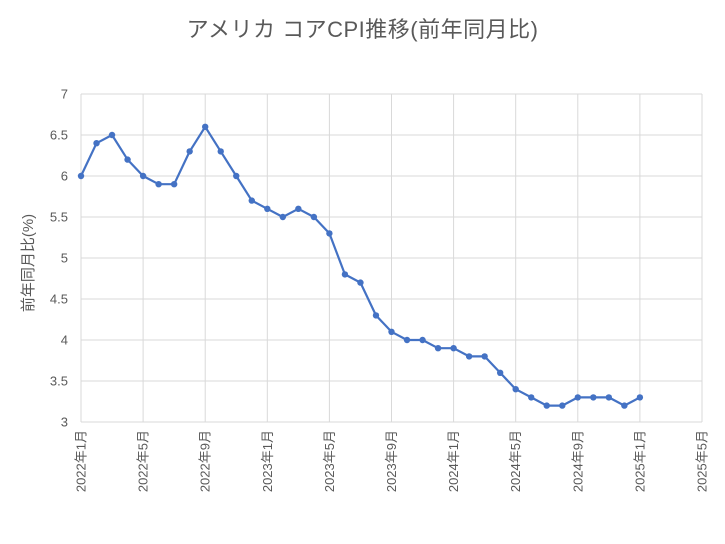  Describe the element at coordinates (59, 217) in the screenshot. I see `y-tick-label: 5.5` at that location.